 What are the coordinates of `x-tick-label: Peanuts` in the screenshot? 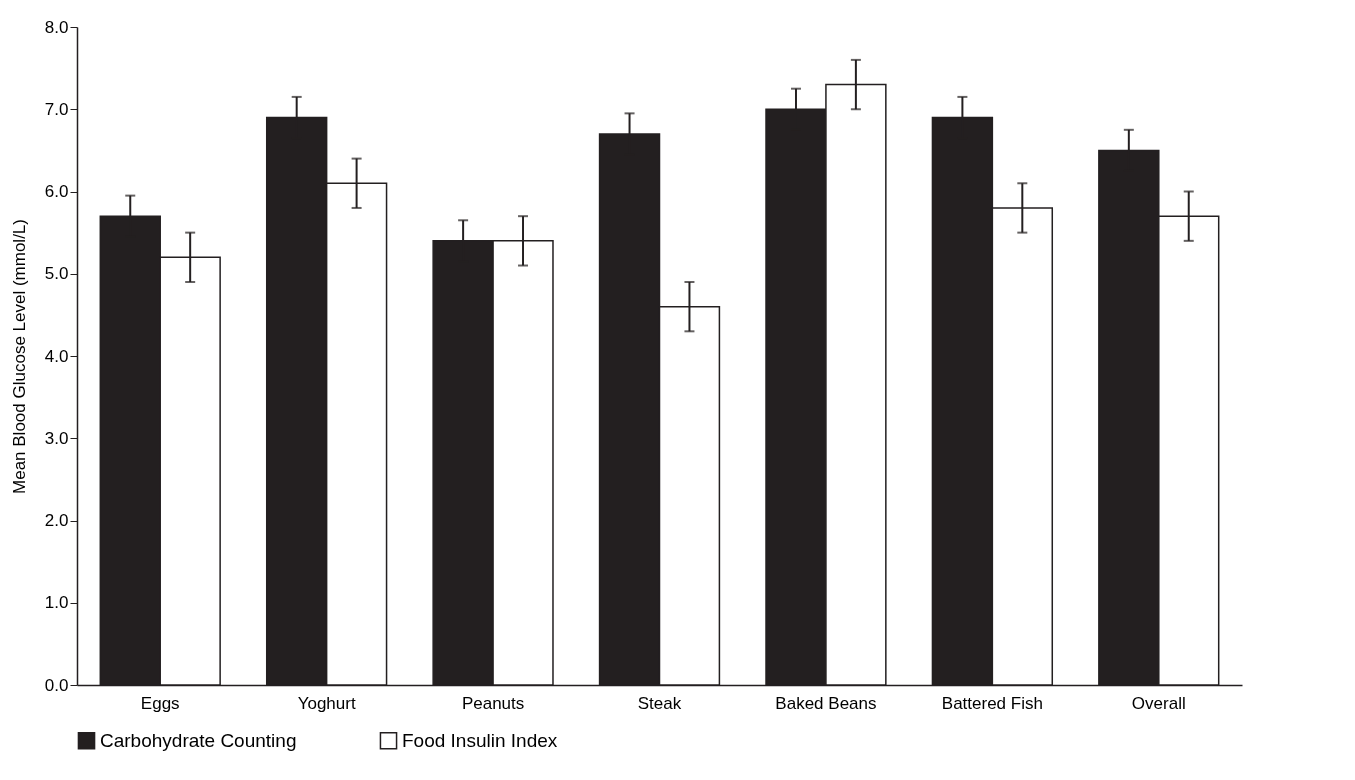 It's located at (493, 703).